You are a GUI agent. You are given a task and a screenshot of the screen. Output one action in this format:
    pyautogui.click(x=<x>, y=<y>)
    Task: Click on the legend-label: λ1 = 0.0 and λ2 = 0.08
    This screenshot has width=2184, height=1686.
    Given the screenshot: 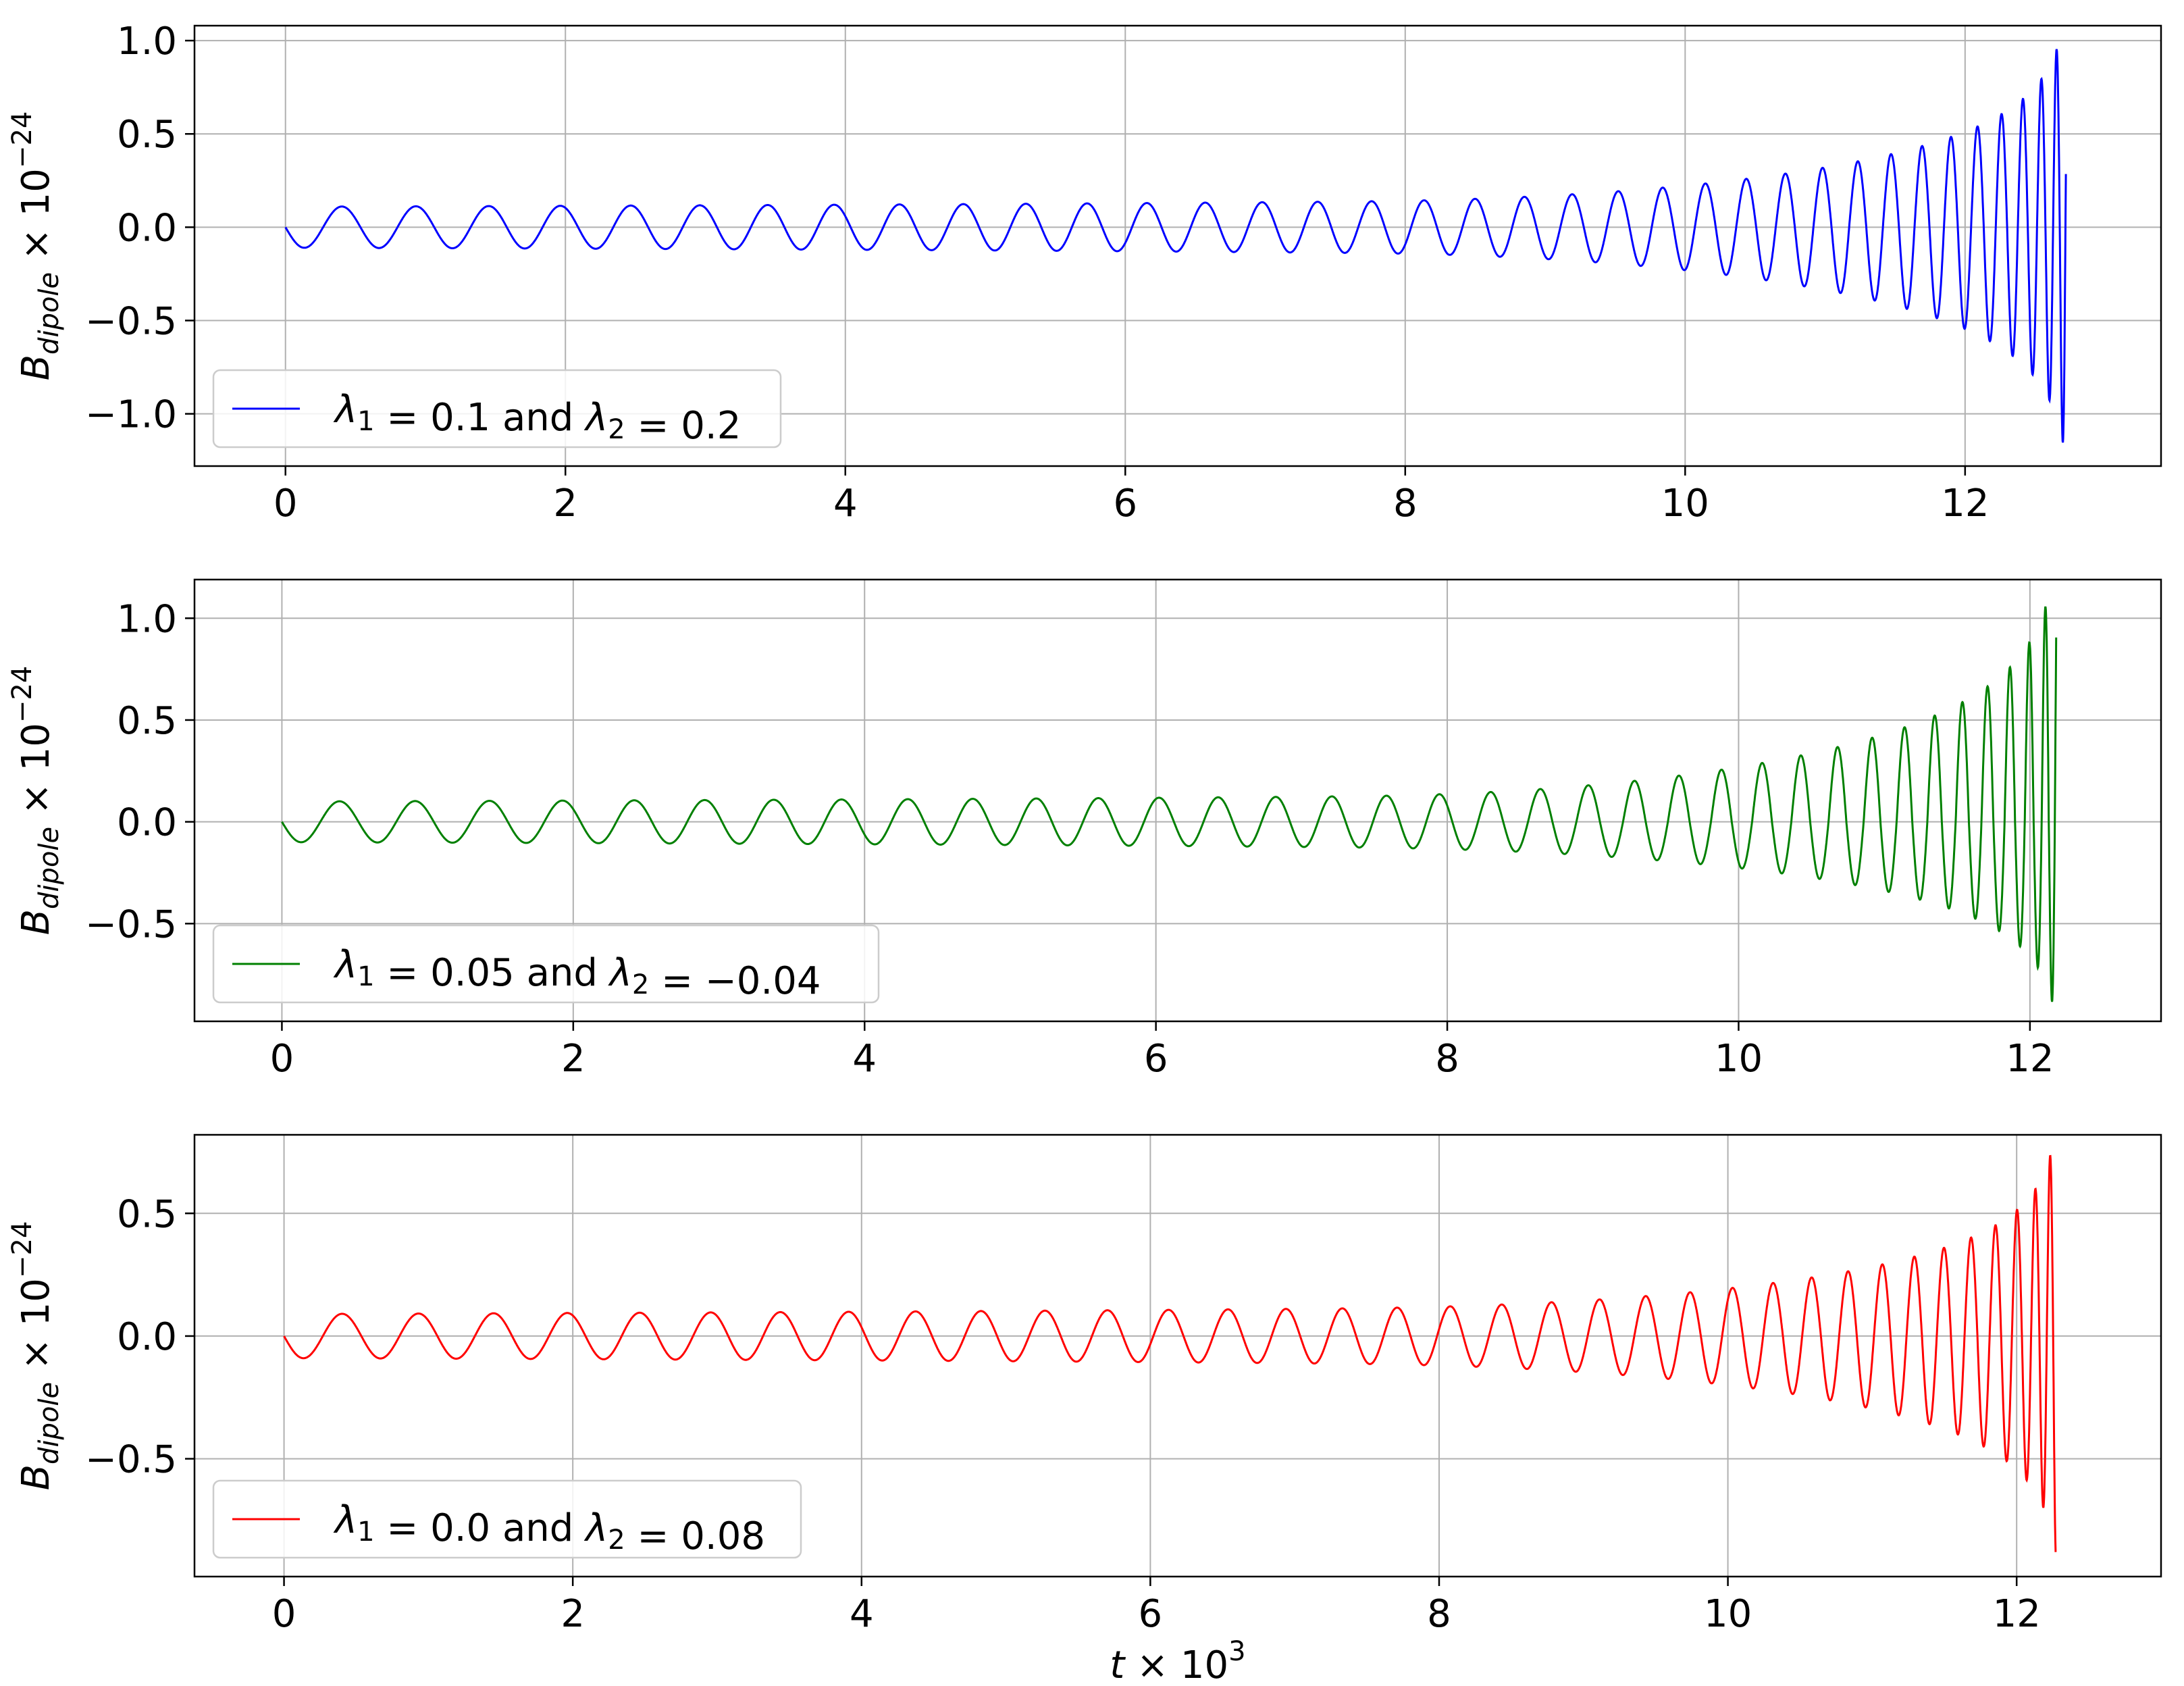 What is the action you would take?
    pyautogui.click(x=549, y=1528)
    